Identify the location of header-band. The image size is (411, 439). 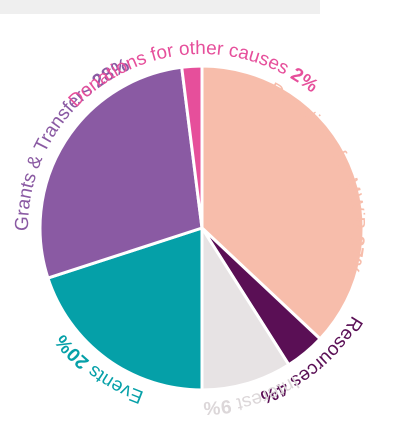
(160, 7).